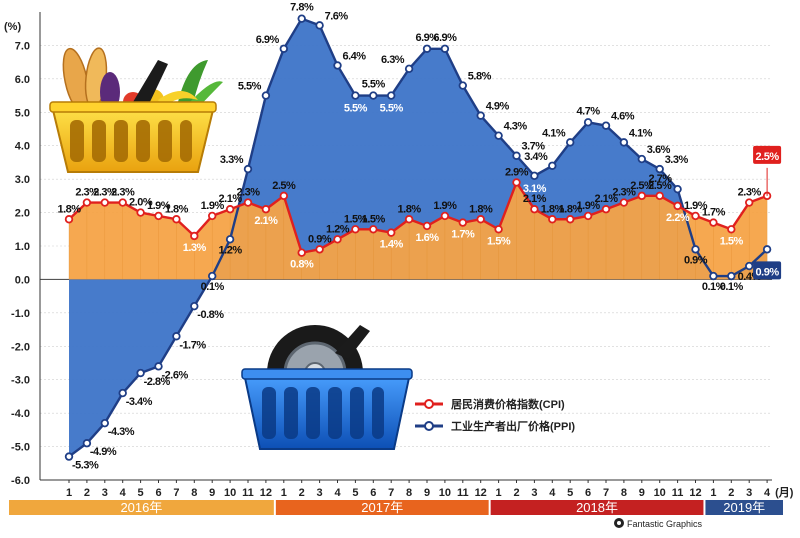 This screenshot has width=800, height=538. I want to click on ppi-data-label: 4.3%, so click(516, 127).